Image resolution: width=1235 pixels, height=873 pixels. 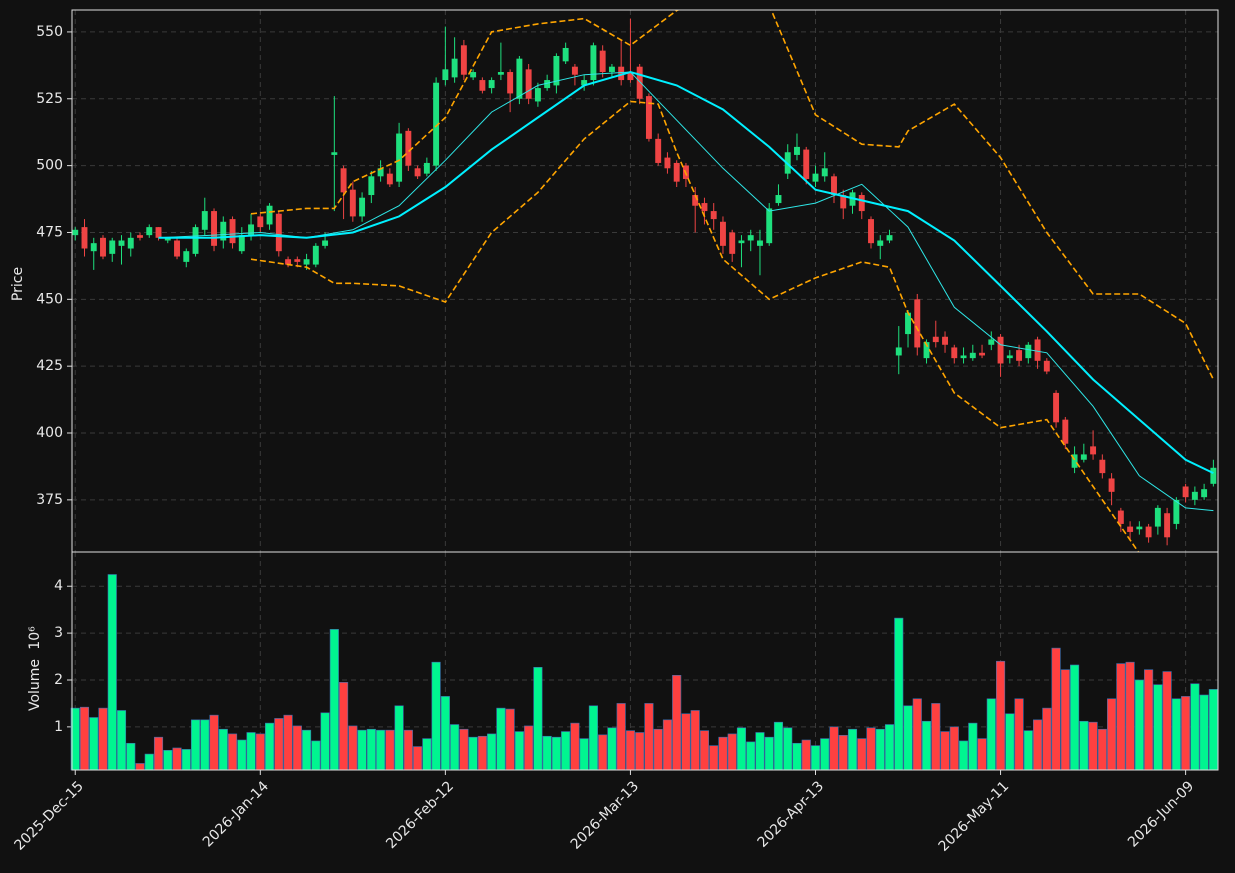 What do you see at coordinates (58, 586) in the screenshot?
I see `y-tick-label: 4` at bounding box center [58, 586].